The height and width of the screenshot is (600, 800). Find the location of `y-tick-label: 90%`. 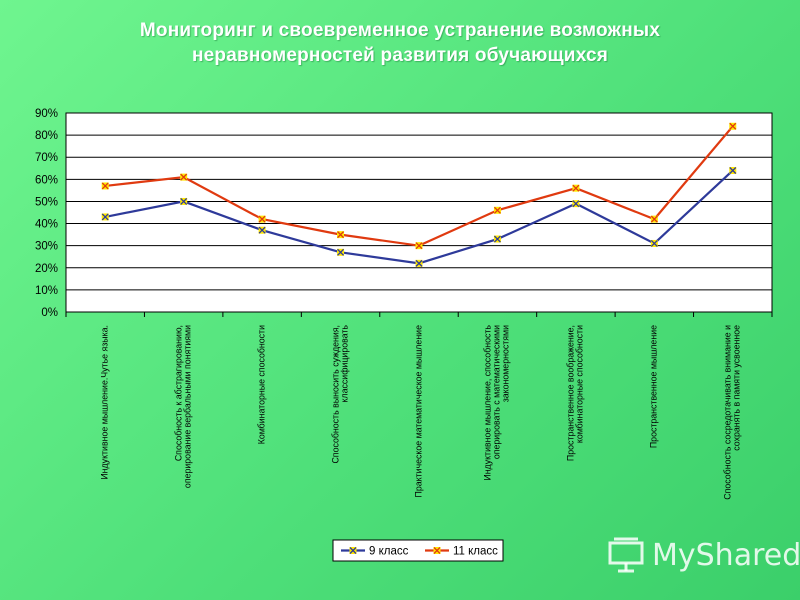

y-tick-label: 90% is located at coordinates (46, 114).